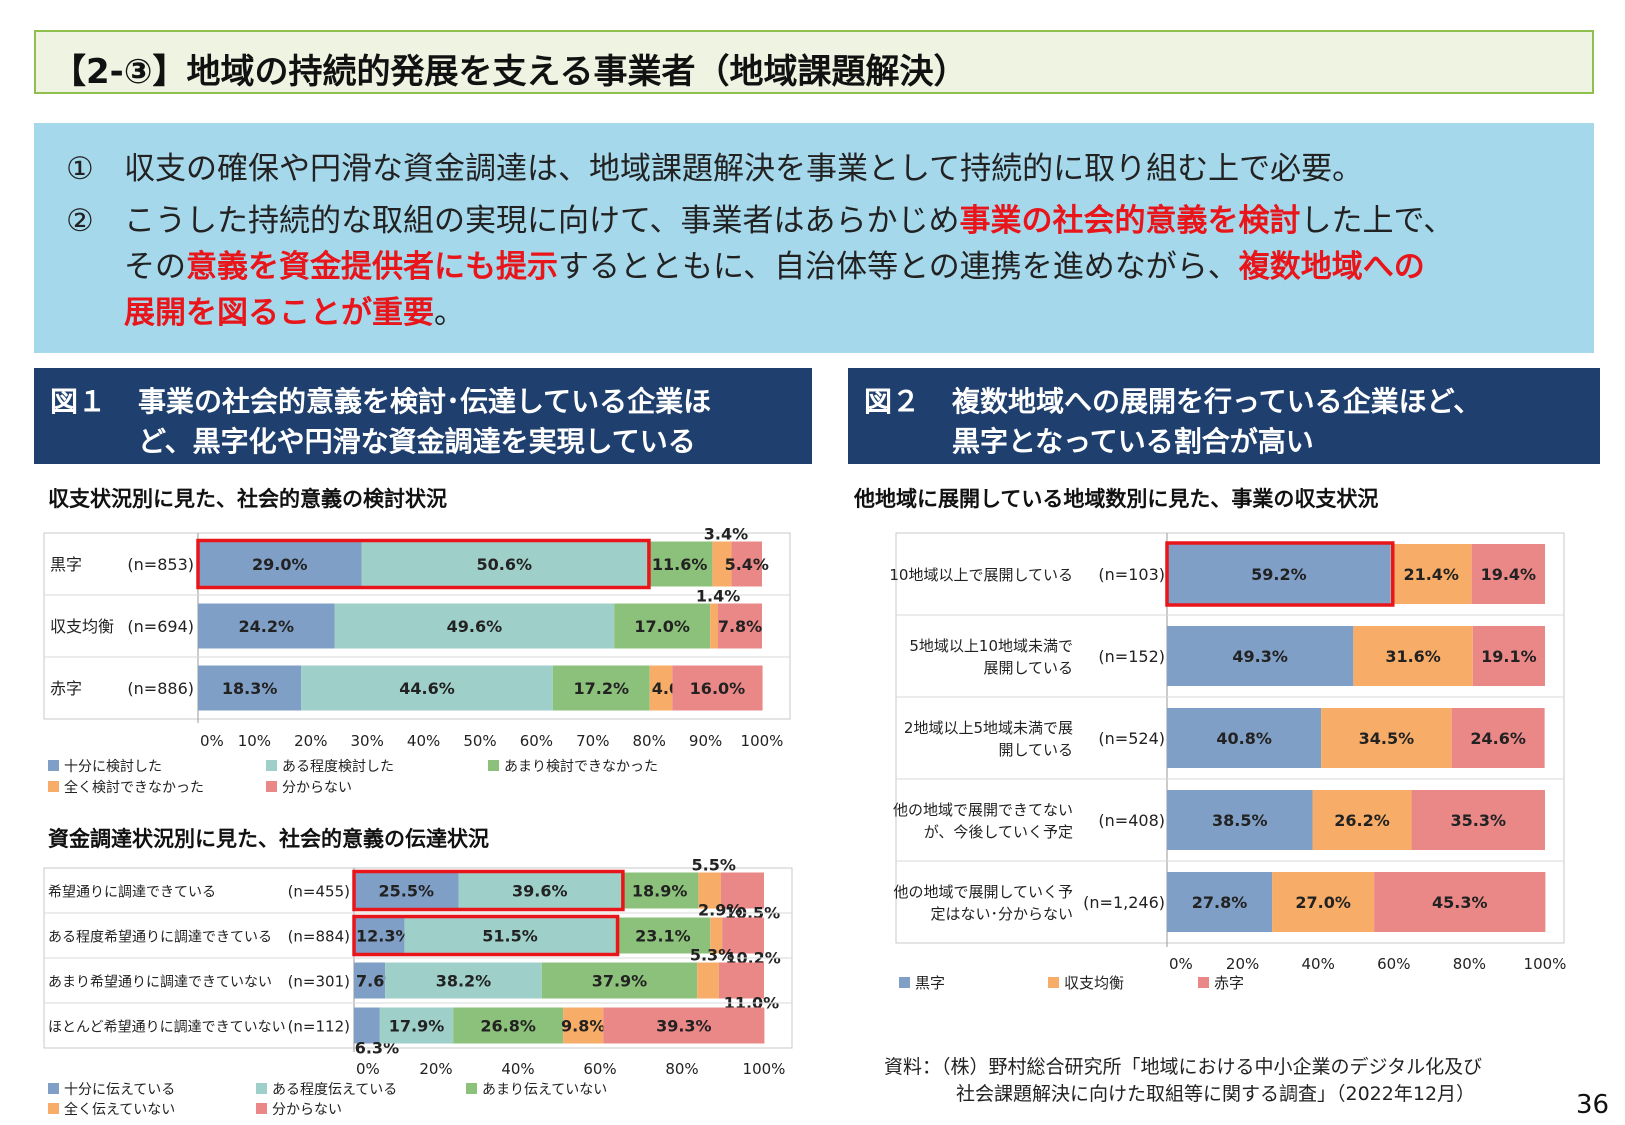 This screenshot has width=1625, height=1125. Describe the element at coordinates (983, 810) in the screenshot. I see `chart-3-category-label: 他の地域で展開できてない` at that location.